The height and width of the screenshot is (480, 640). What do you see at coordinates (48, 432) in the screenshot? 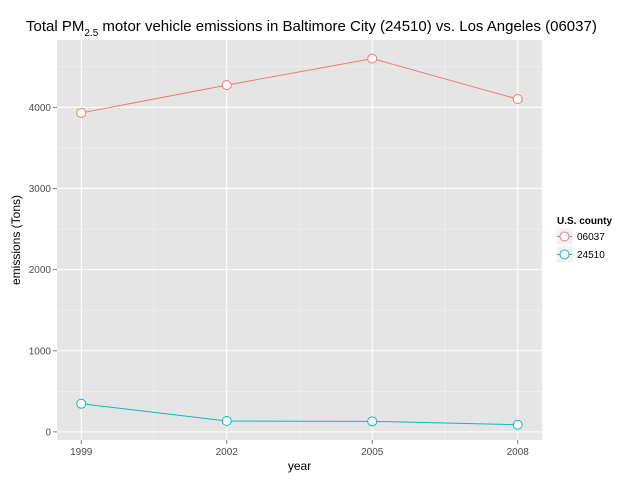
I see `y-tick-label: 0` at bounding box center [48, 432].